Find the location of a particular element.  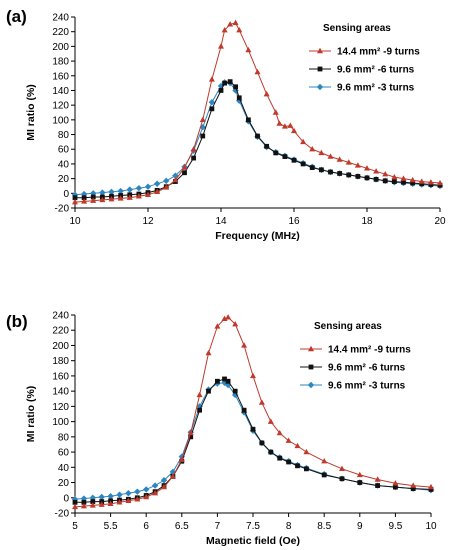

x-tick-label: 9.5 is located at coordinates (395, 526).